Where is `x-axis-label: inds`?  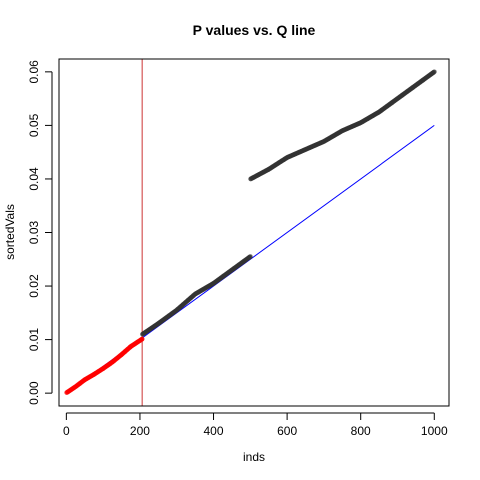 x-axis-label: inds is located at coordinates (254, 457).